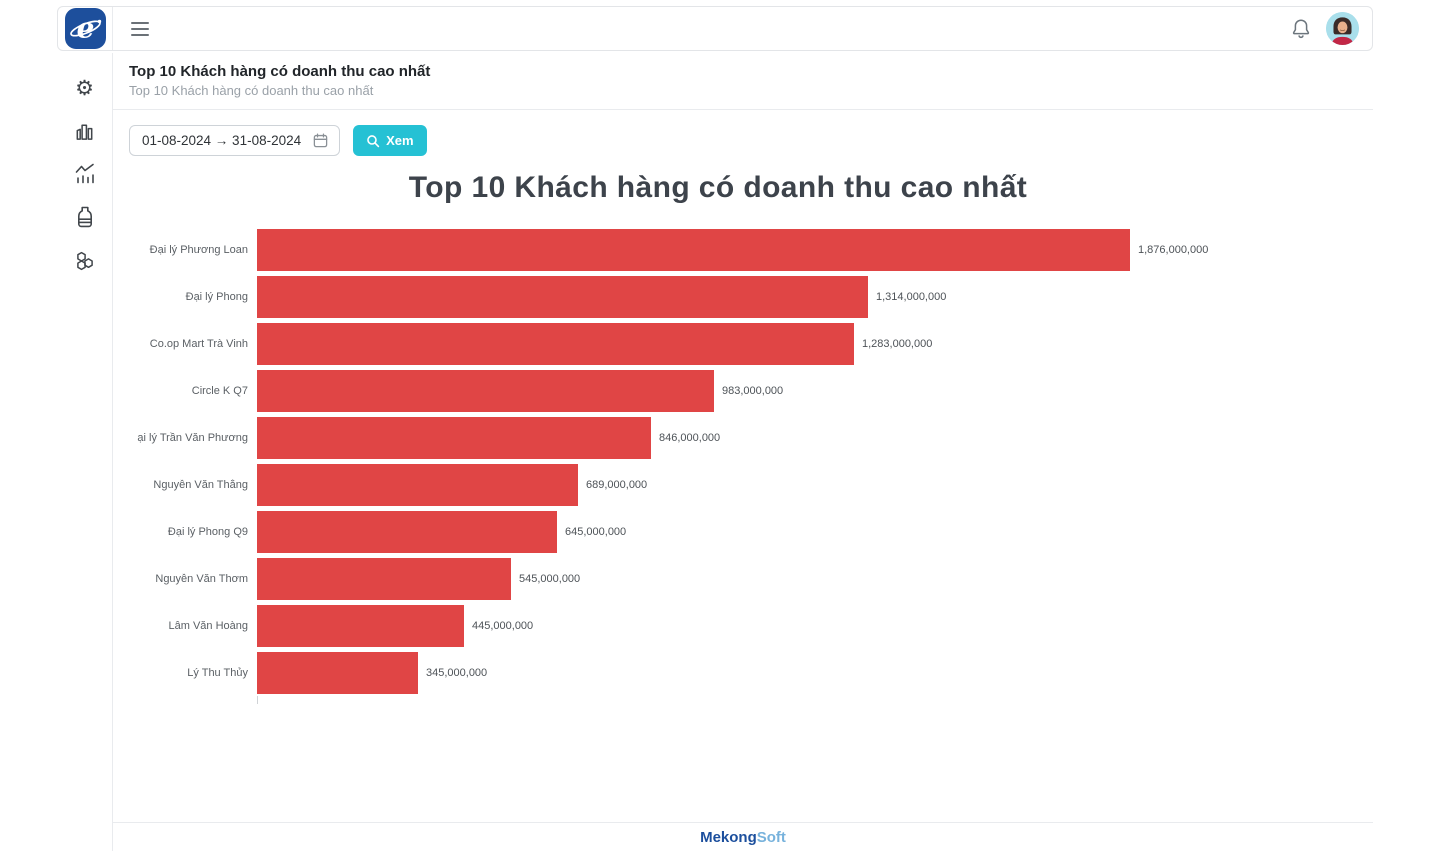 The image size is (1430, 851). What do you see at coordinates (911, 296) in the screenshot?
I see `value-label: 1,314,000,000` at bounding box center [911, 296].